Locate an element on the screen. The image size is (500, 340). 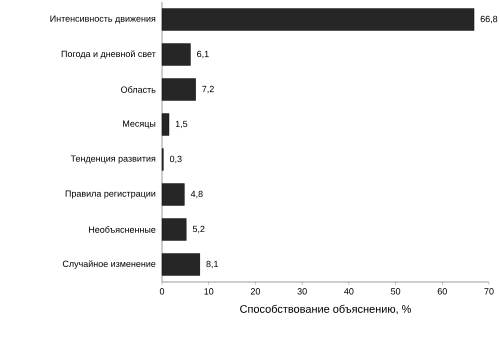
y-tick-label: Случайное изменение is located at coordinates (109, 264).